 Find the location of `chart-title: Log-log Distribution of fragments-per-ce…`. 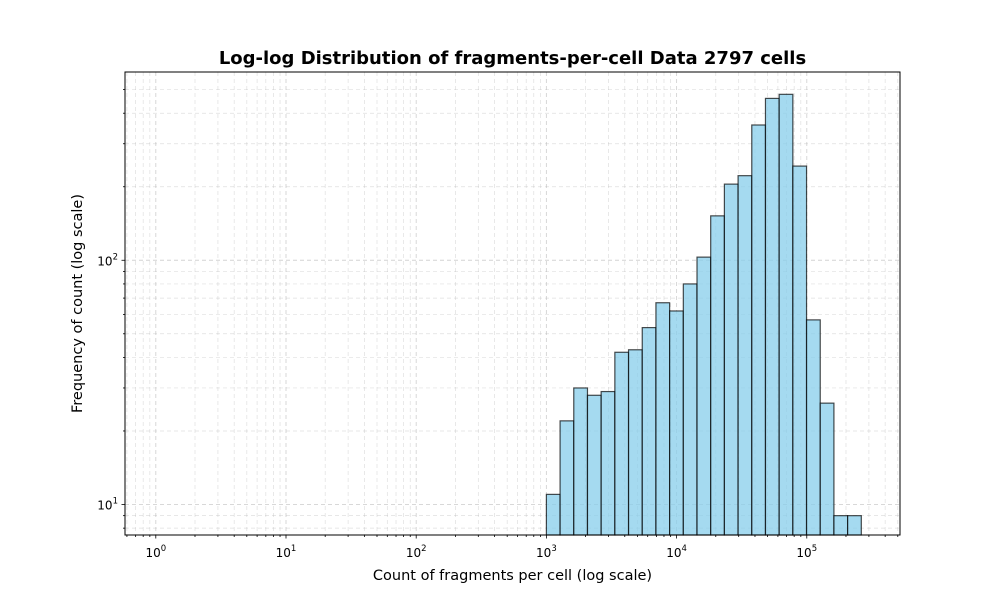

chart-title: Log-log Distribution of fragments-per-ce… is located at coordinates (512, 58).